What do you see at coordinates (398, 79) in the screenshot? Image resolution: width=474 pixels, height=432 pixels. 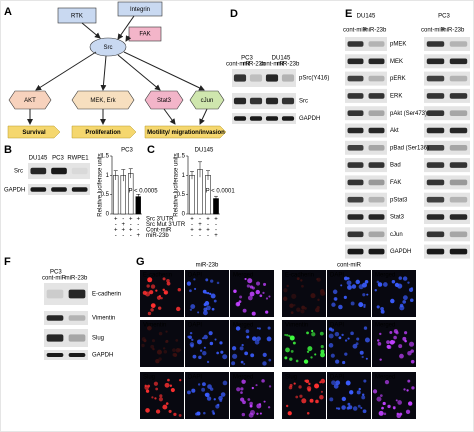 I see `row-label: pERK` at bounding box center [398, 79].